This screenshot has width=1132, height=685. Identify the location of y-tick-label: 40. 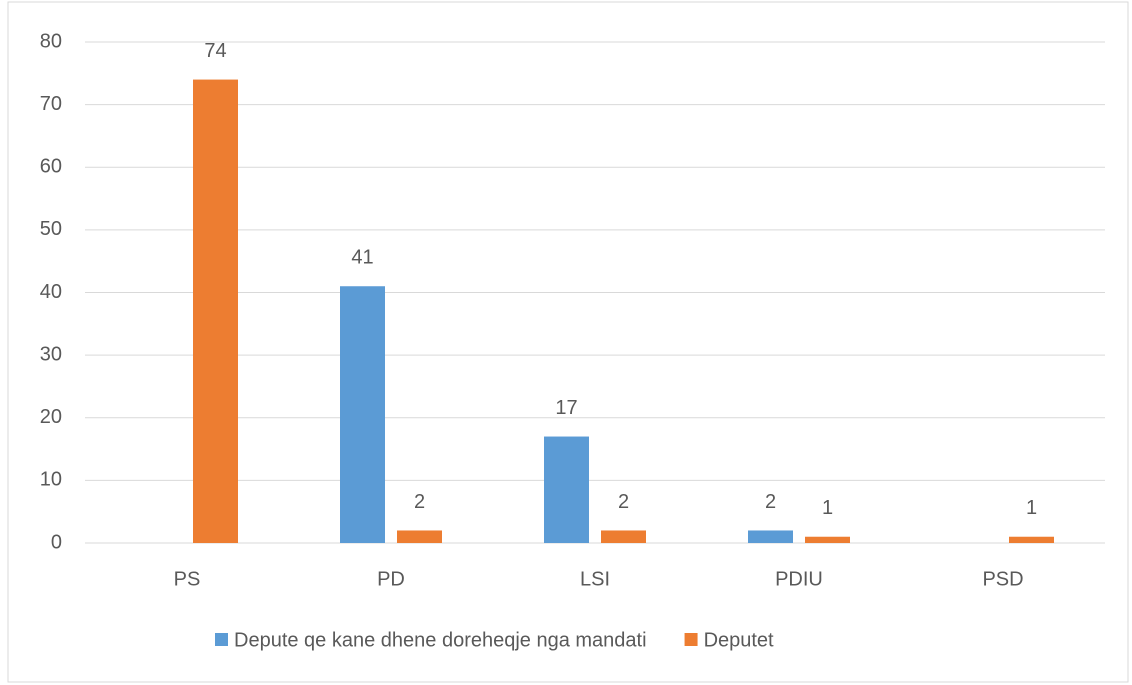
(51, 292).